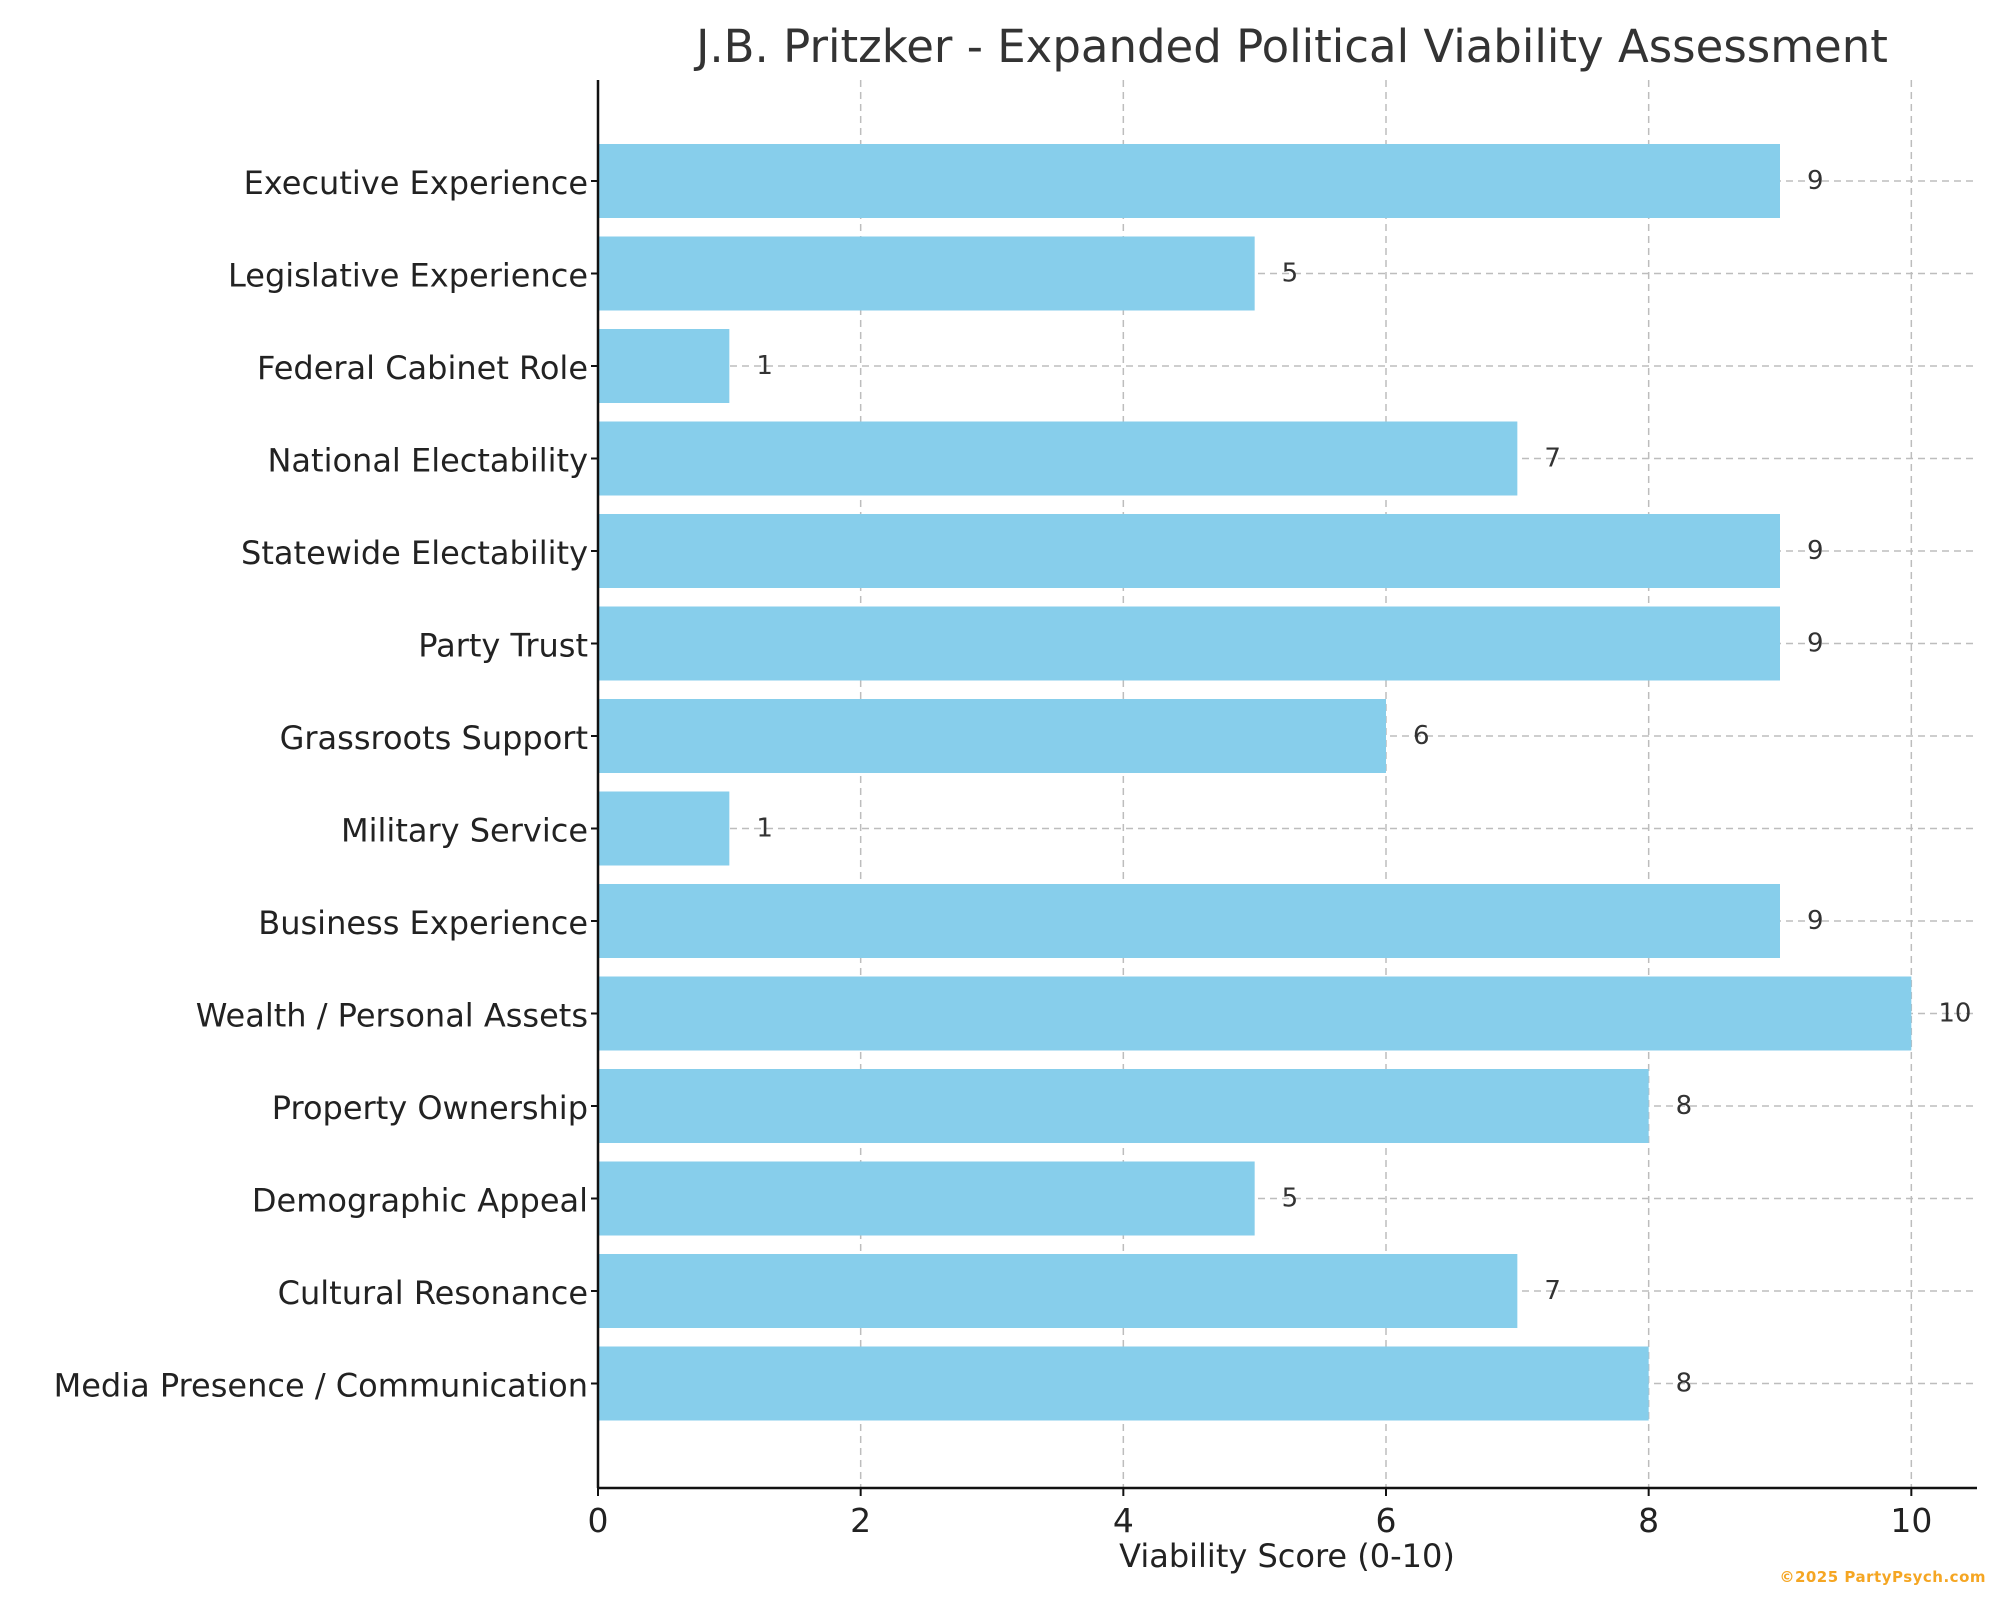 This screenshot has height=1600, width=2000. I want to click on x-tick-label: 8, so click(1648, 1520).